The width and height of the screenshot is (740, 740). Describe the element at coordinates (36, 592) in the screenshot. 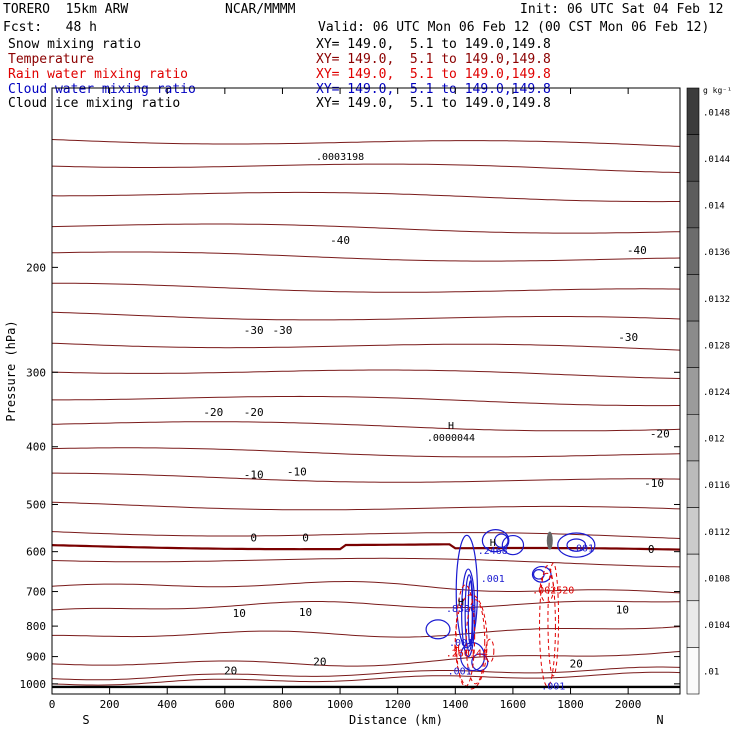

I see `y-tick-label: 700` at that location.